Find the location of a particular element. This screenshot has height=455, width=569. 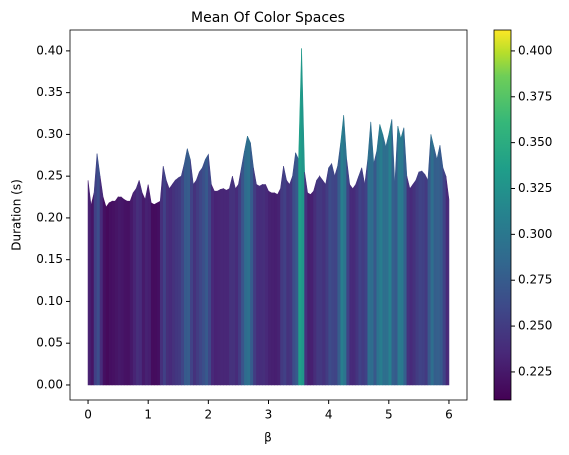

colorbar-tick-label: 0.250 is located at coordinates (535, 326).